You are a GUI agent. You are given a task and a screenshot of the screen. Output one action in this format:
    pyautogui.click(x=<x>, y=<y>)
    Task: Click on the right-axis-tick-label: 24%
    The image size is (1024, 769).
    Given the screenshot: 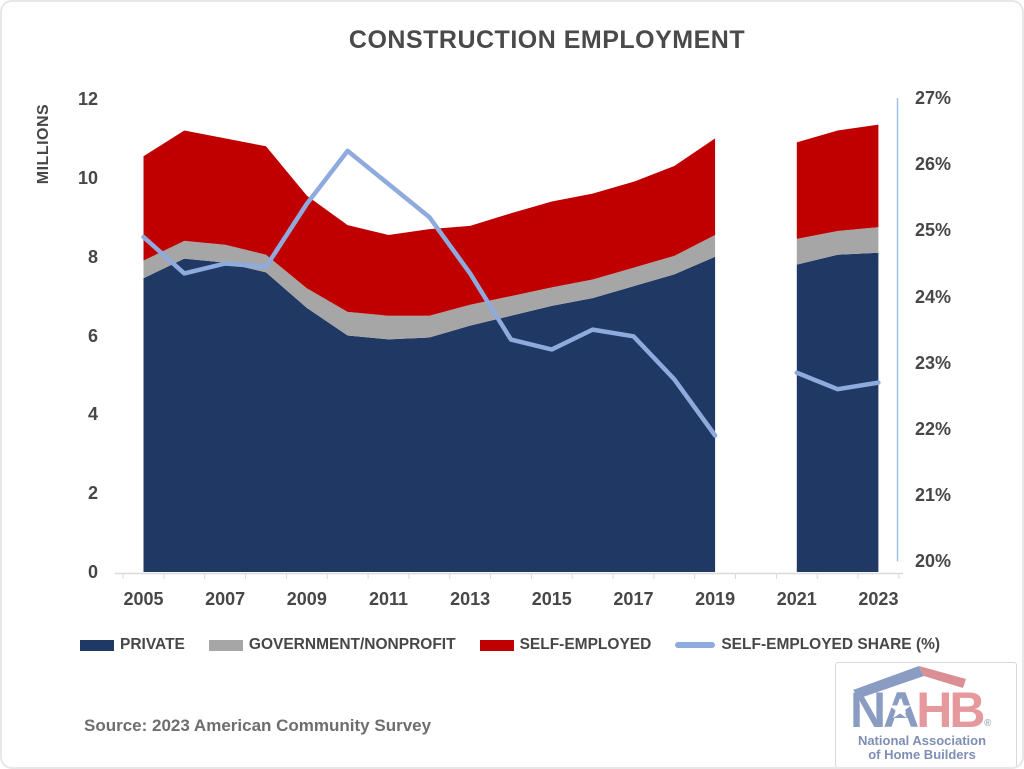 What is the action you would take?
    pyautogui.click(x=933, y=296)
    